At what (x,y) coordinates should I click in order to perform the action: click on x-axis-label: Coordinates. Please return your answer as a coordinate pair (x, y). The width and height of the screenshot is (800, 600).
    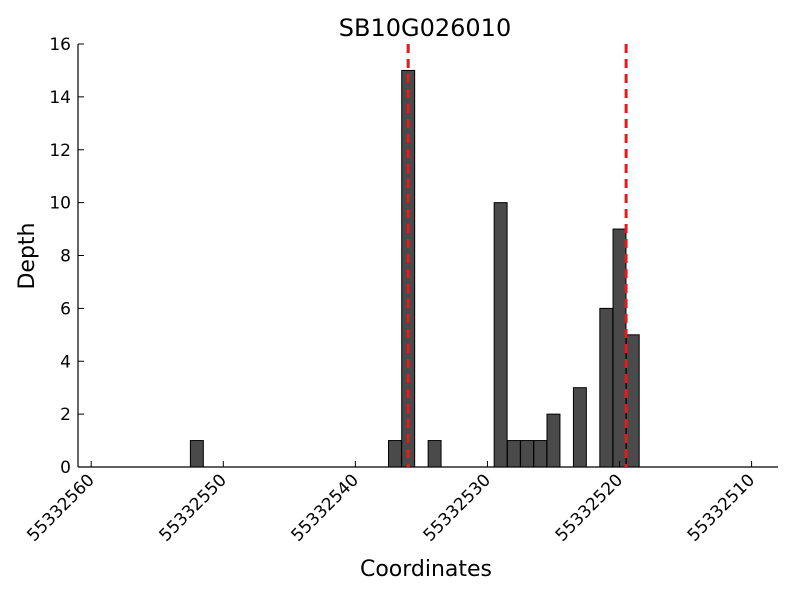
    Looking at the image, I should click on (426, 569).